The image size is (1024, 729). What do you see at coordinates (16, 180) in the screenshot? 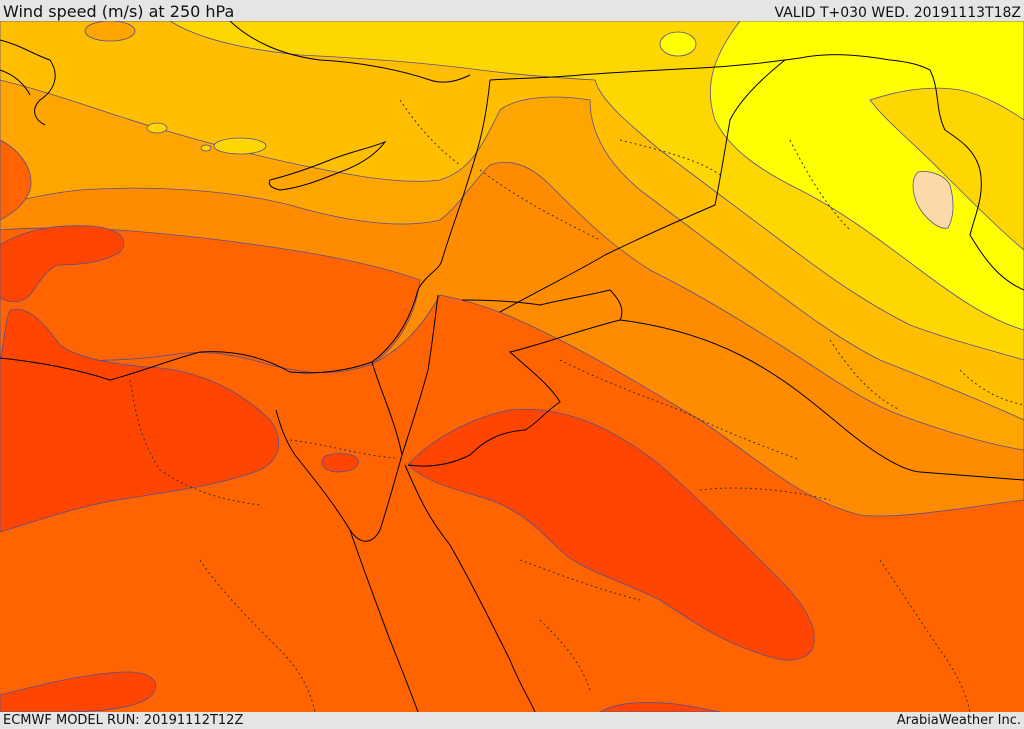
I see `band-orange-red-west` at bounding box center [16, 180].